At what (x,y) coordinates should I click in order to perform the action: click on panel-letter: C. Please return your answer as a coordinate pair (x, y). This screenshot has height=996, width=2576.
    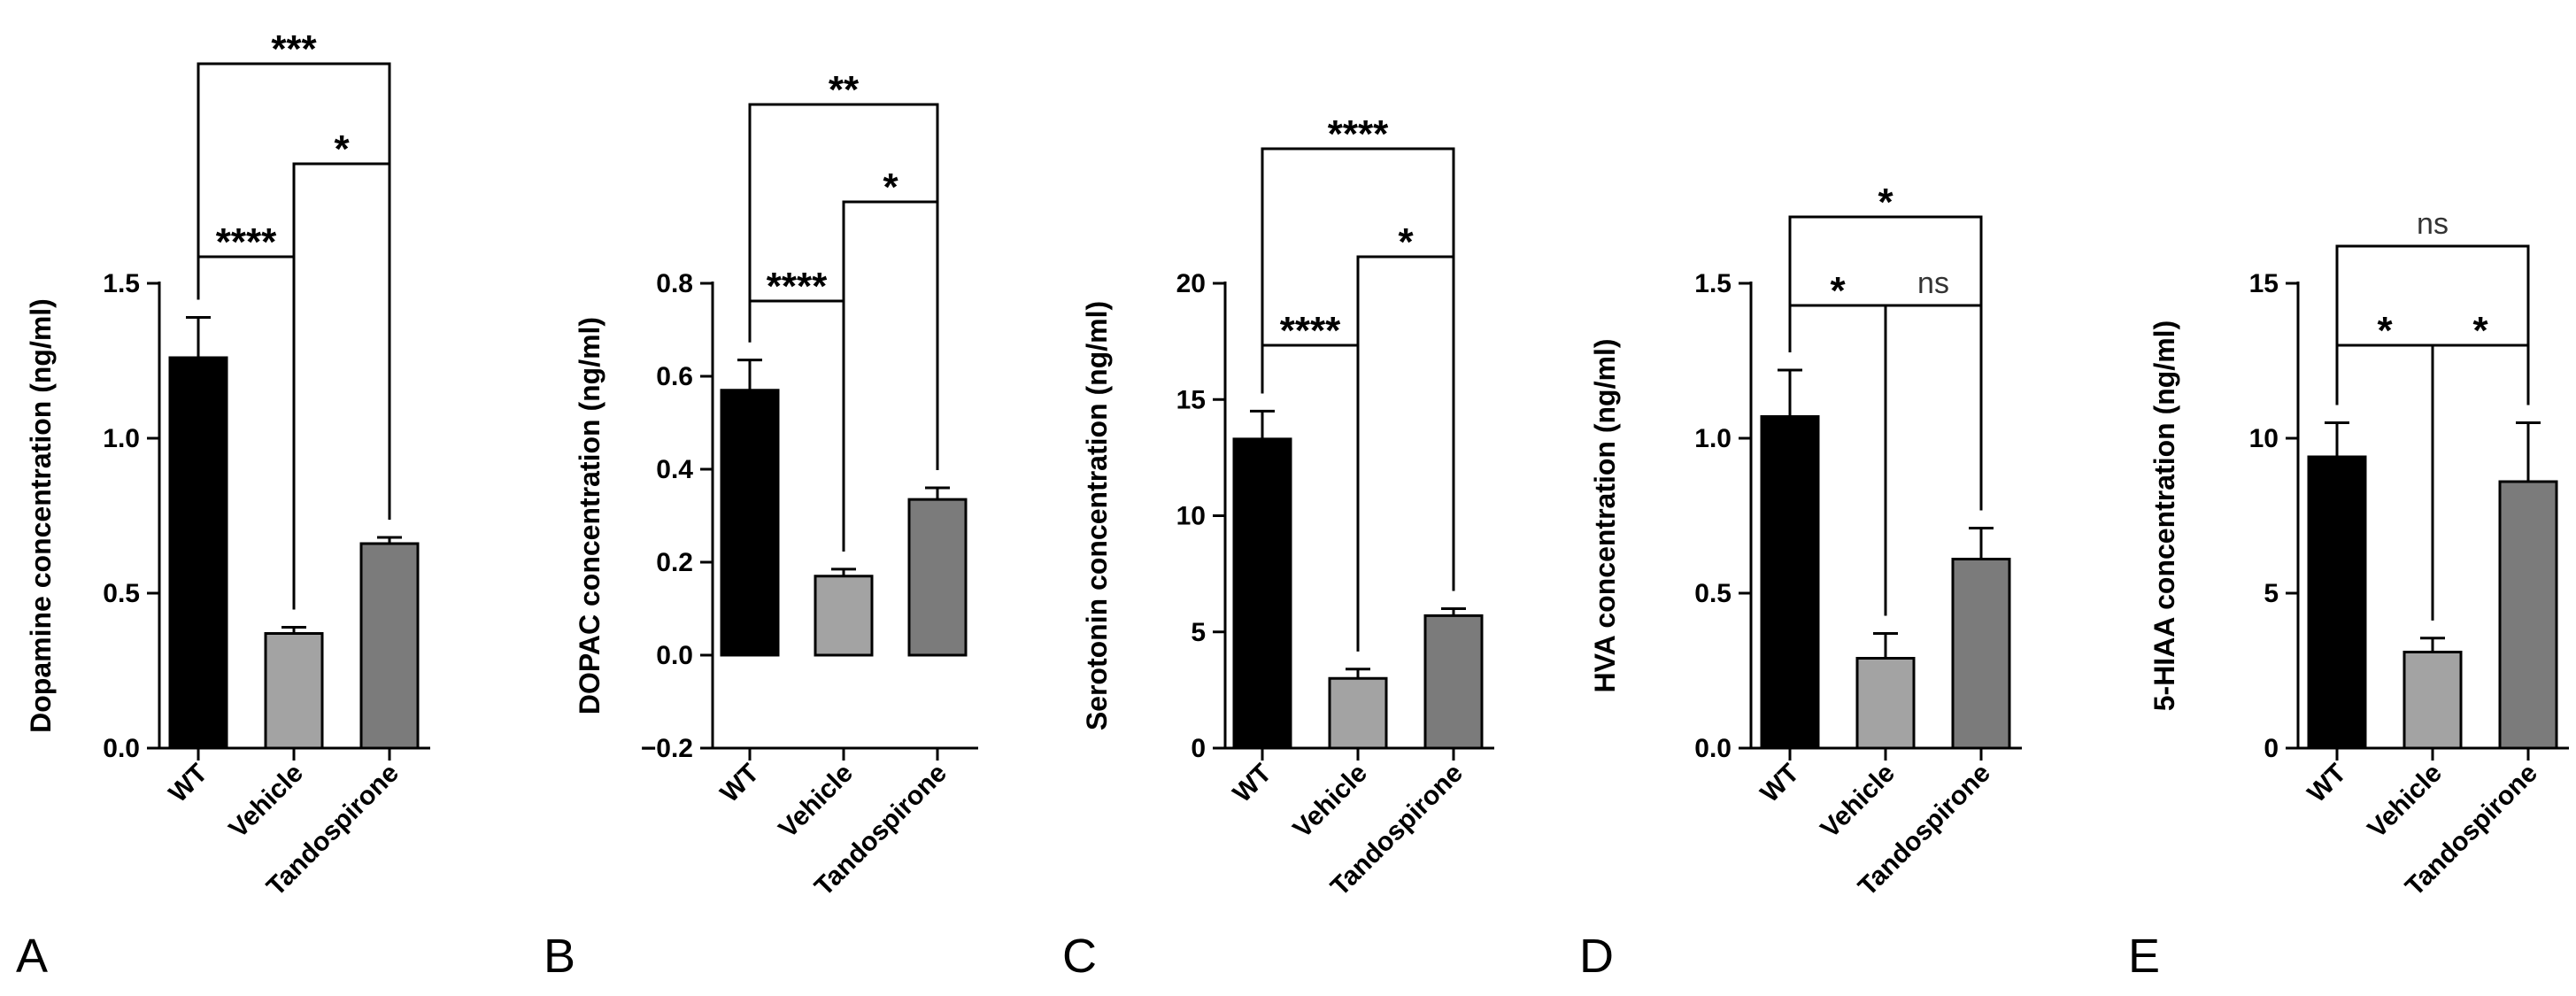
    Looking at the image, I should click on (1079, 957).